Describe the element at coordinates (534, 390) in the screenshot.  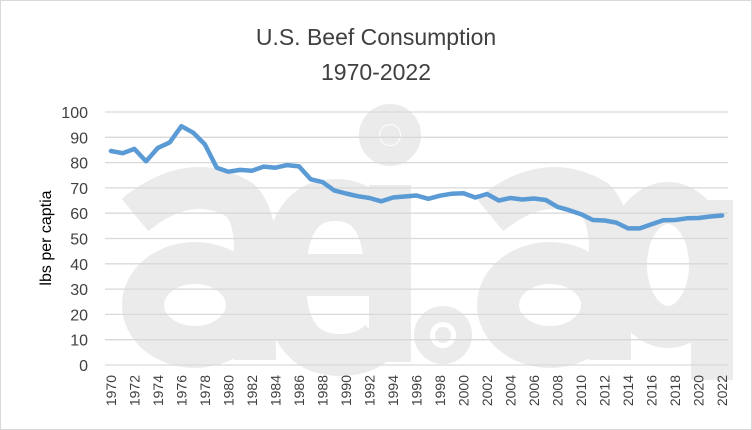
I see `x-tick-label: 2006` at that location.